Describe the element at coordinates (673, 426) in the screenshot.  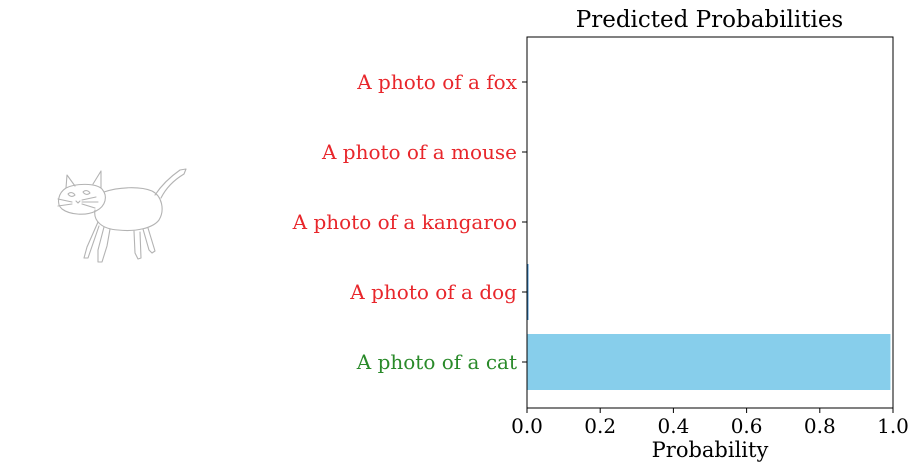
I see `x-tick-label: 0.4` at that location.